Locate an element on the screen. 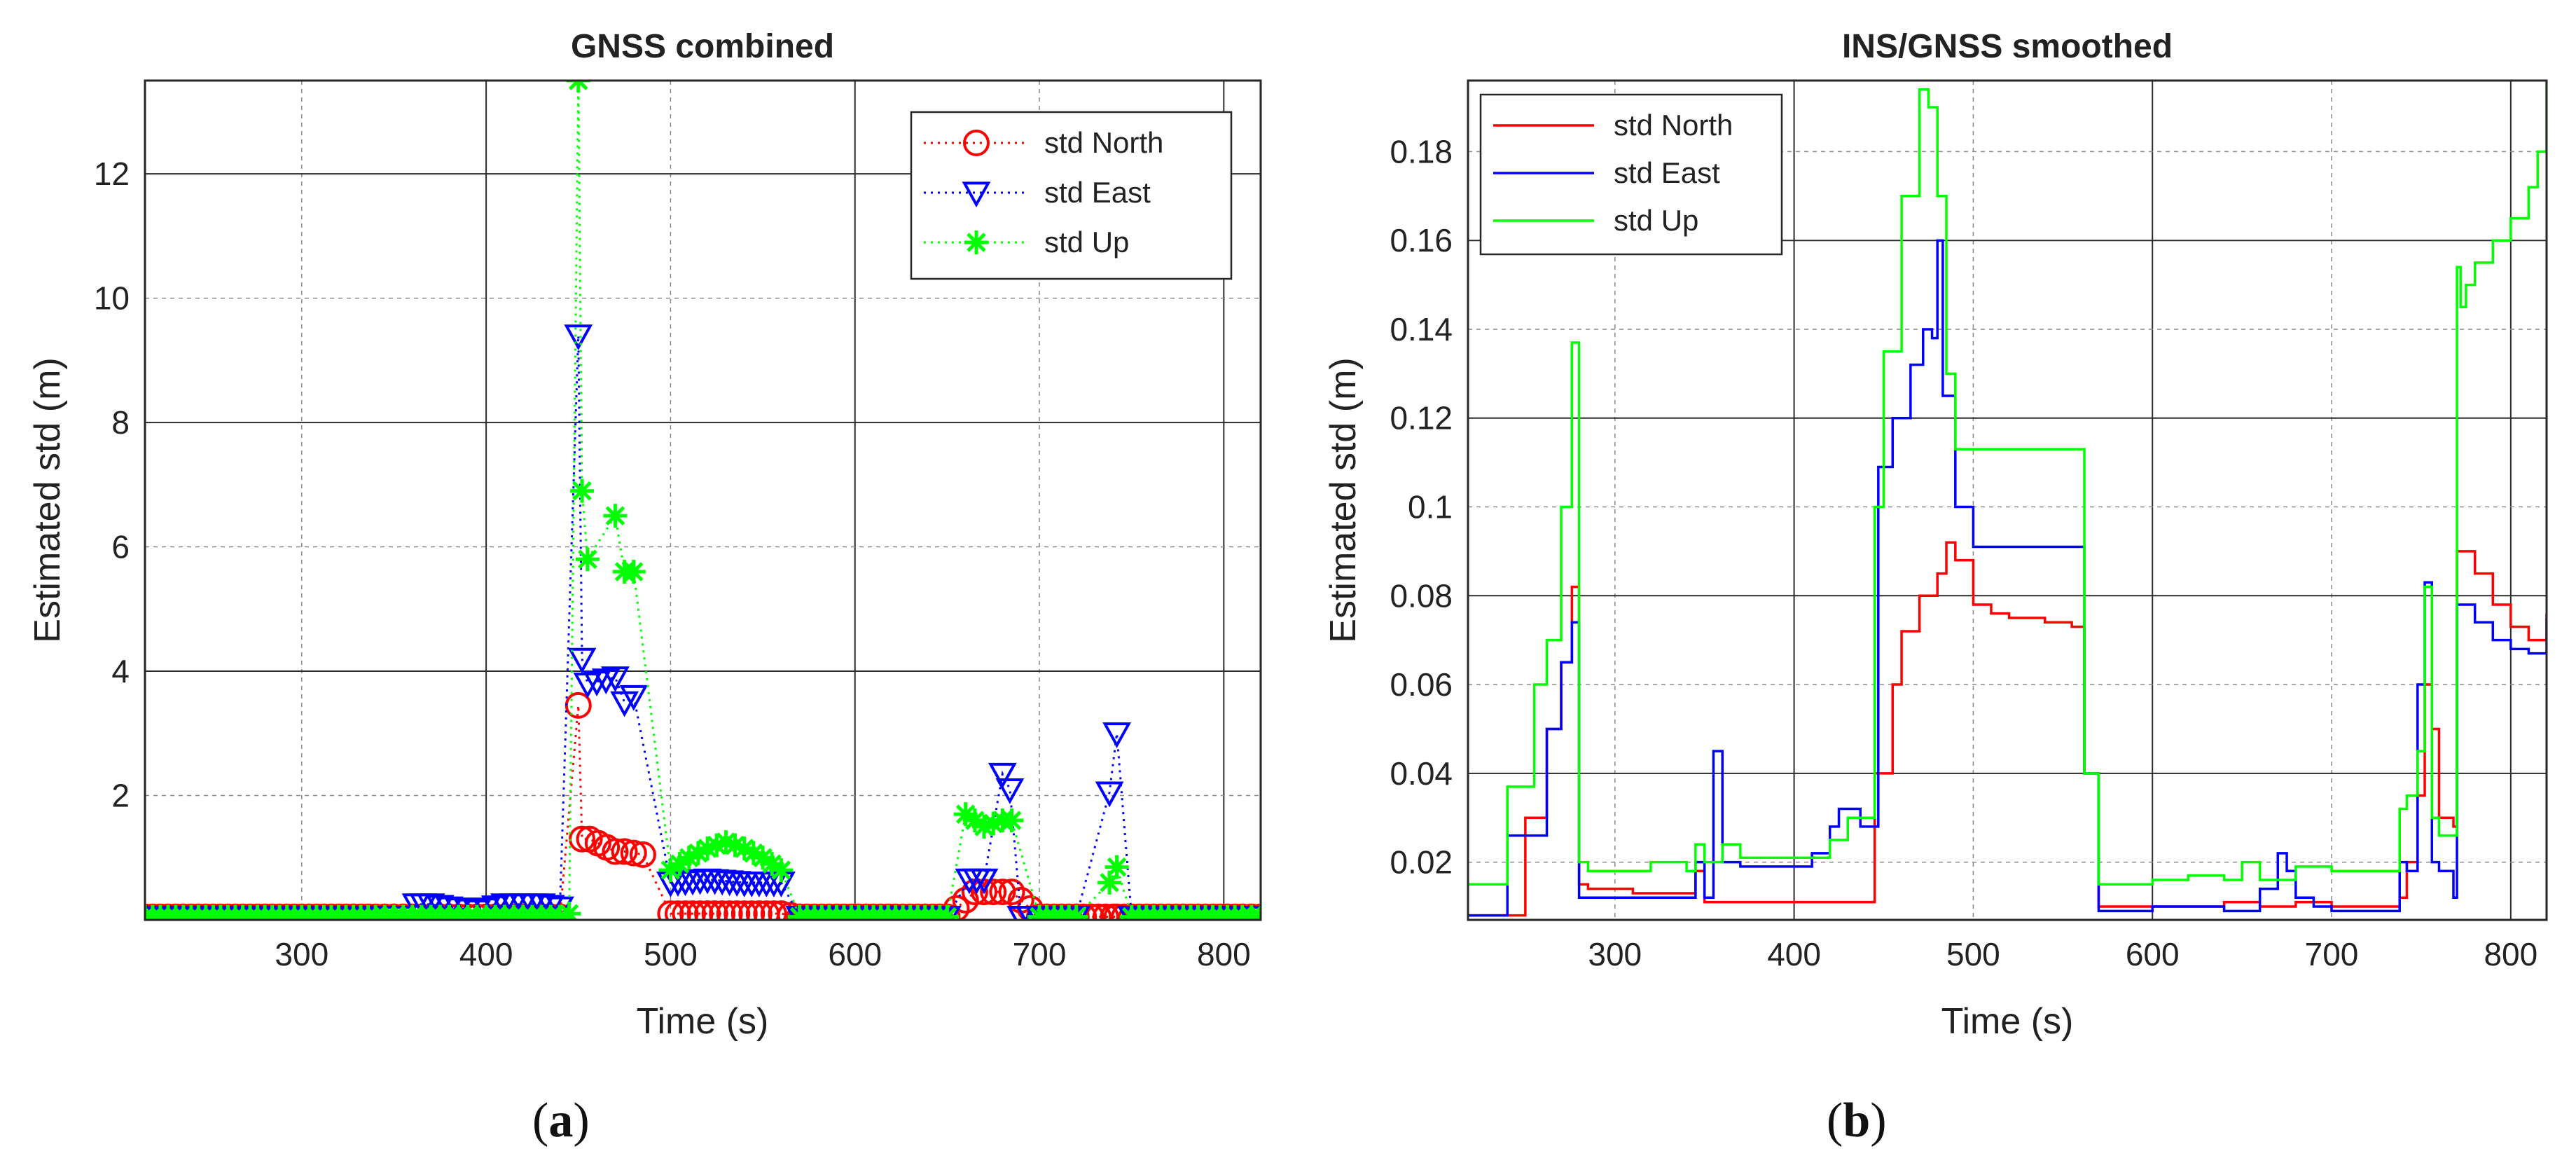 Image resolution: width=2576 pixels, height=1170 pixels. x-tick-label-b: 400 is located at coordinates (1794, 954).